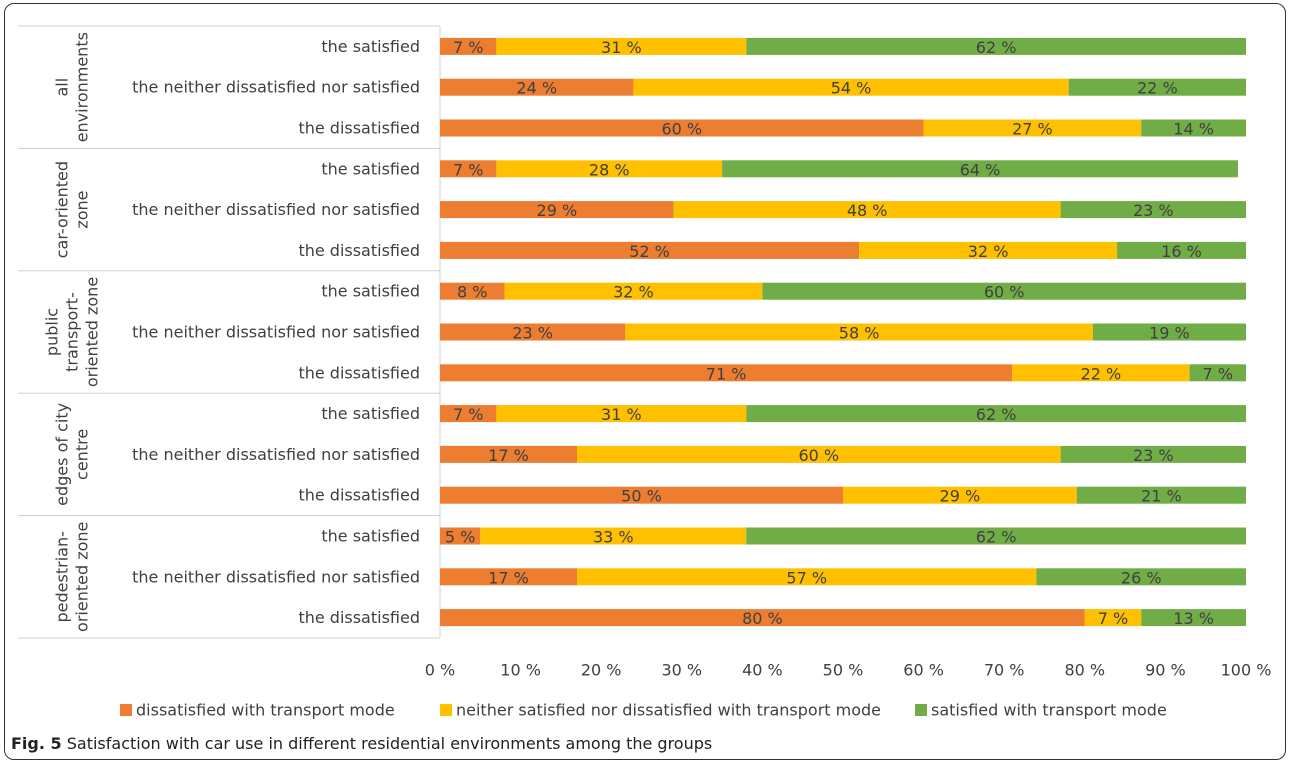  Describe the element at coordinates (762, 670) in the screenshot. I see `x-tick-label: 40 %` at that location.